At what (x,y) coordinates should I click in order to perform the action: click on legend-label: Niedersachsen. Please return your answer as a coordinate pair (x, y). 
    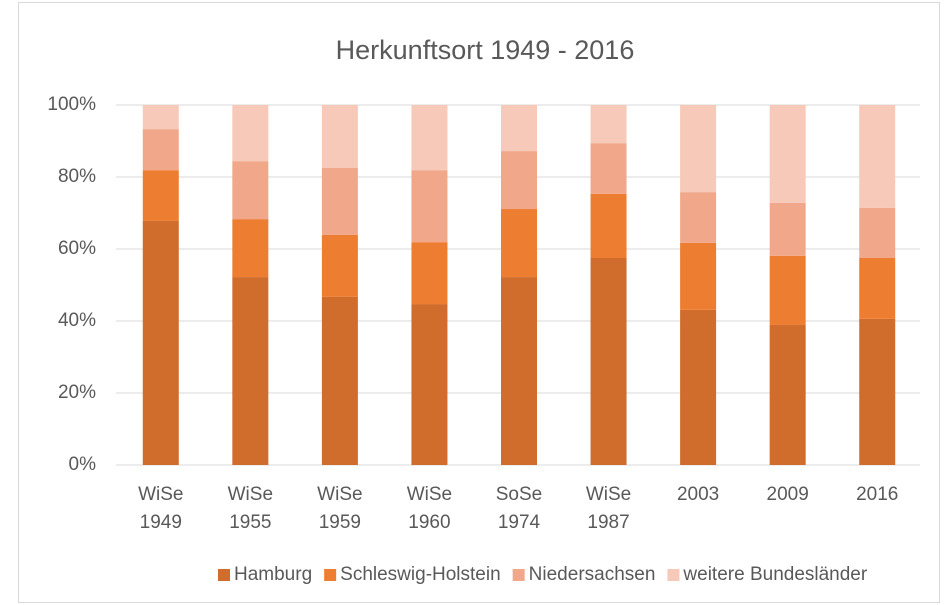
    Looking at the image, I should click on (592, 574).